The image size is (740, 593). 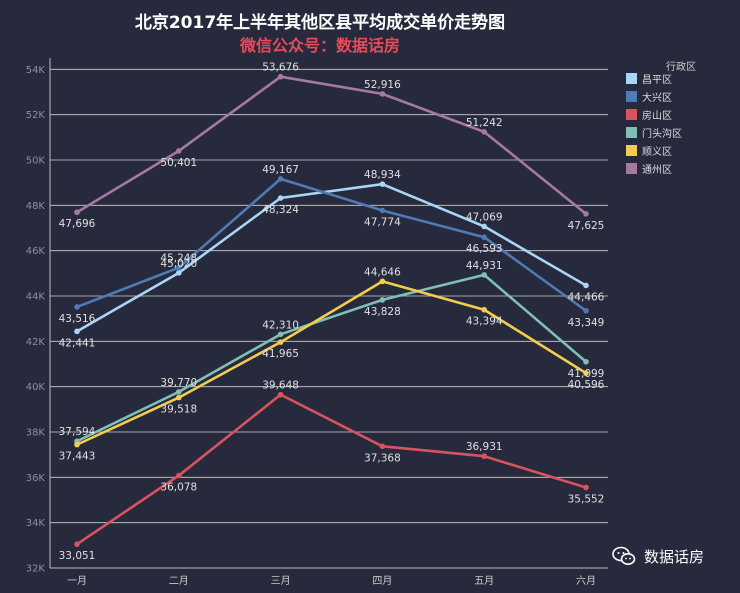 What do you see at coordinates (382, 222) in the screenshot?
I see `data-label: 47,774` at bounding box center [382, 222].